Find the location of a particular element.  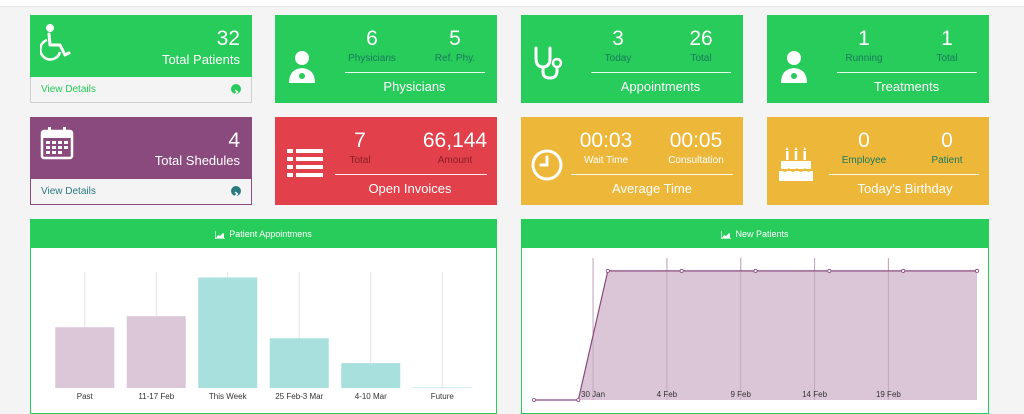

total-schedules-label: Total Shedules is located at coordinates (197, 160).